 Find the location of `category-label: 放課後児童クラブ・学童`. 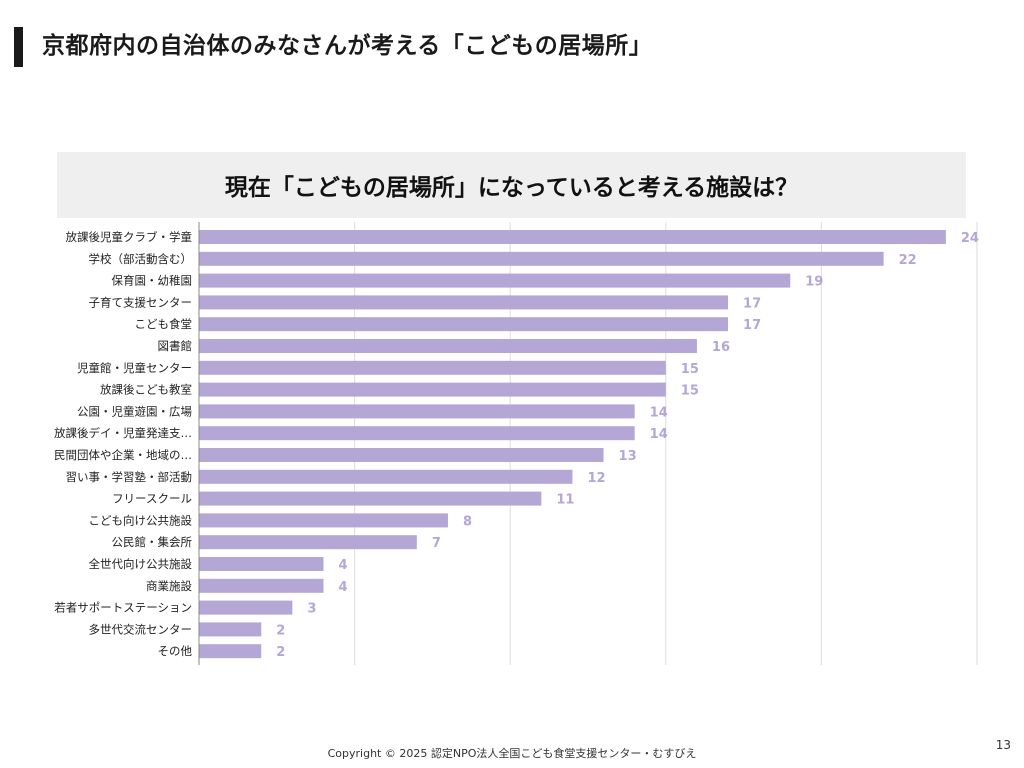

category-label: 放課後児童クラブ・学童 is located at coordinates (129, 237).